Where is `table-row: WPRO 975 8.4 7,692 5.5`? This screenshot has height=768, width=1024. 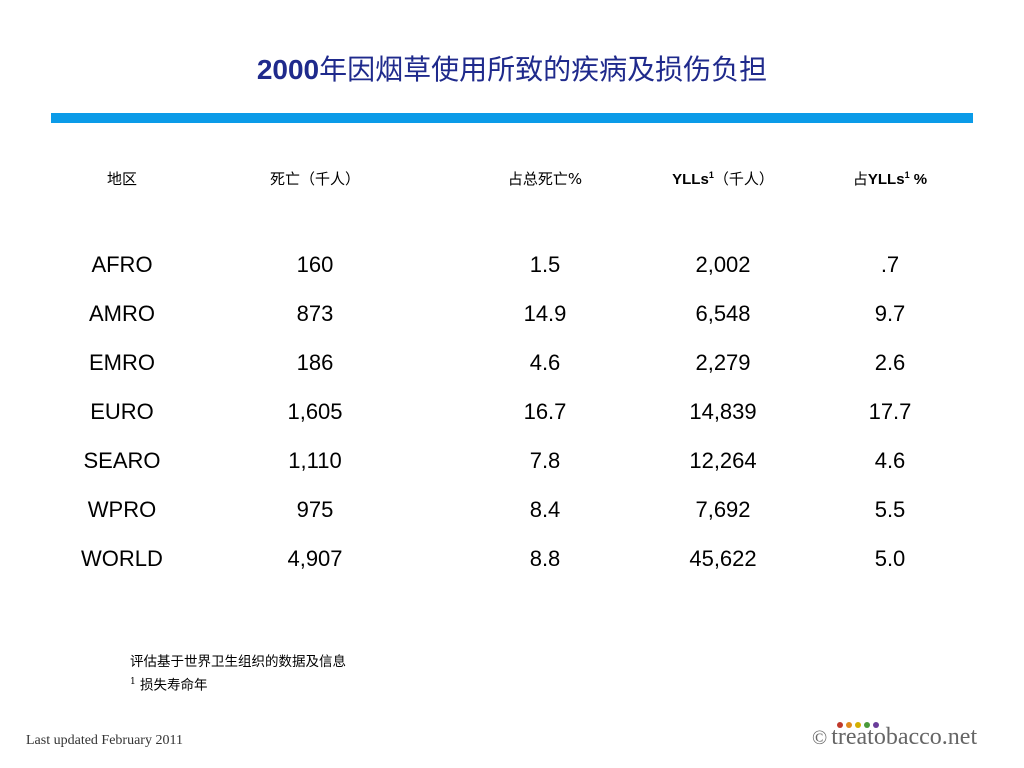
table-row: WPRO 975 8.4 7,692 5.5 is located at coordinates (512, 512).